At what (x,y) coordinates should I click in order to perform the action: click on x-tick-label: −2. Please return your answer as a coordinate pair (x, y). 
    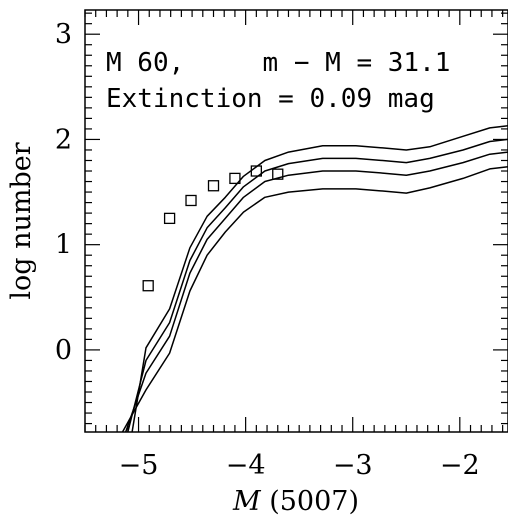
    Looking at the image, I should click on (460, 465).